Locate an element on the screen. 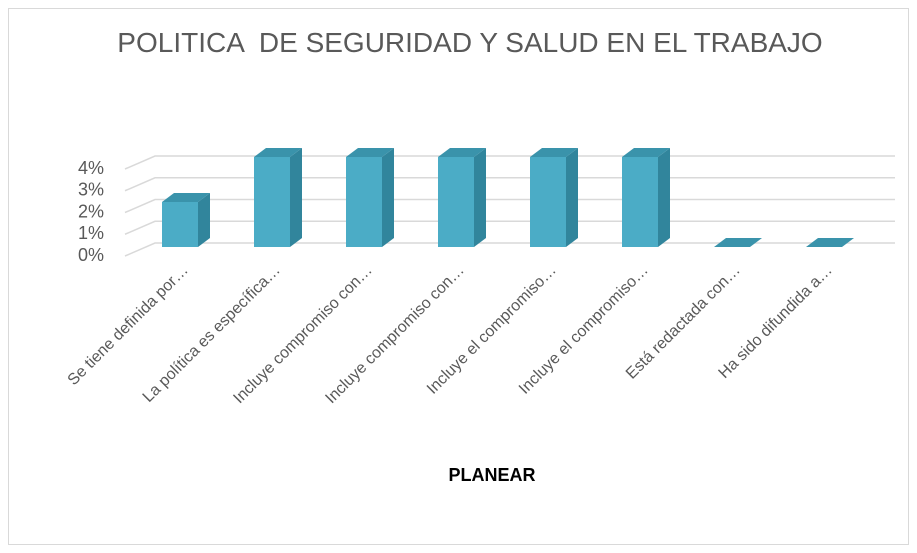 The image size is (917, 553). x-axis-title: PLANEAR is located at coordinates (491, 475).